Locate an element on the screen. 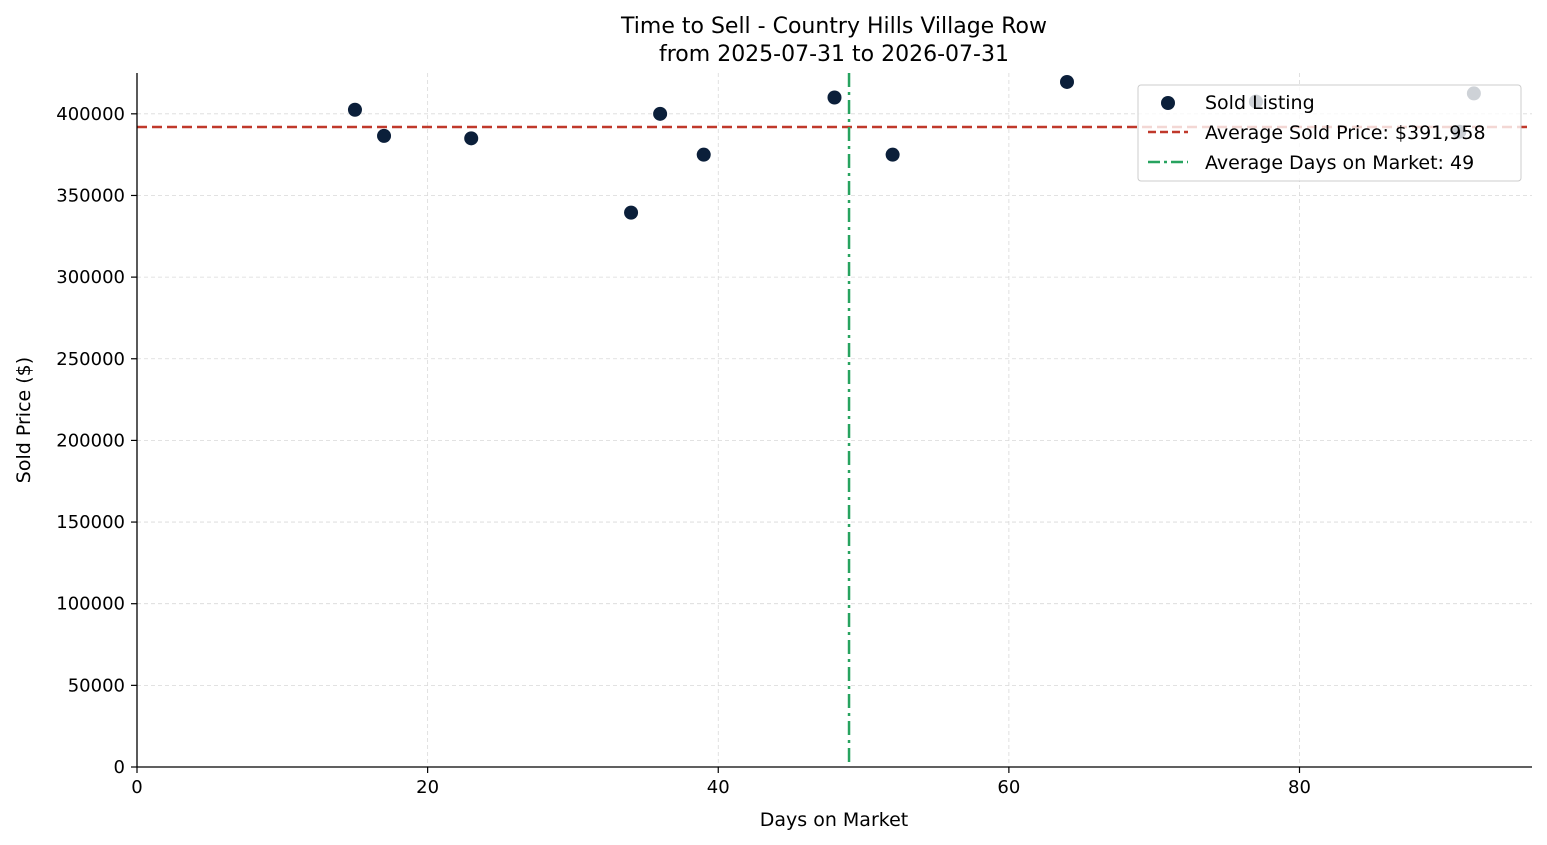  y-tick-label: 250000 is located at coordinates (90, 359).